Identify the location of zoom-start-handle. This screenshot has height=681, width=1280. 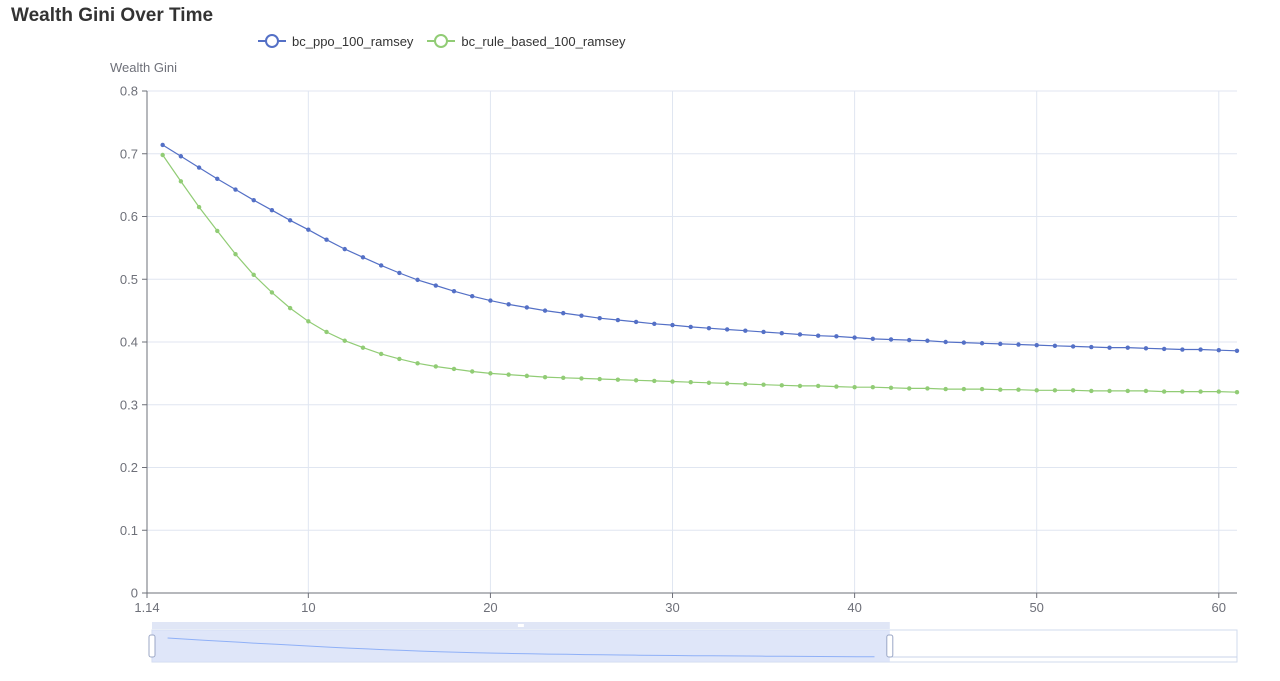
(152, 646).